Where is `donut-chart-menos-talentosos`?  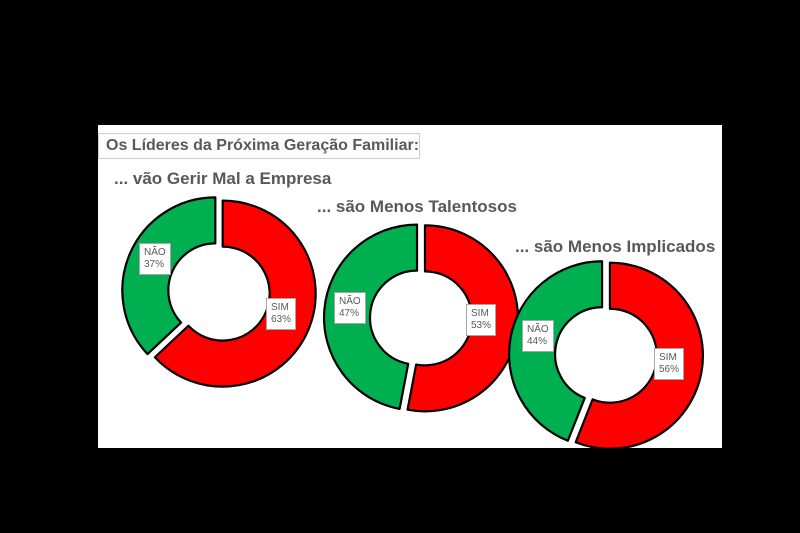
donut-chart-menos-talentosos is located at coordinates (421, 318).